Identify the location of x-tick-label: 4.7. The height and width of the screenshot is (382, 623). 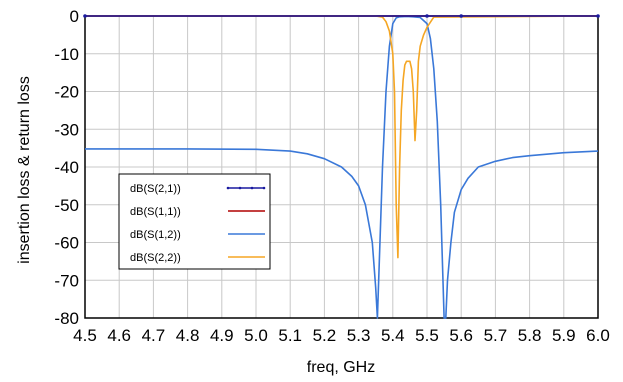
(154, 335).